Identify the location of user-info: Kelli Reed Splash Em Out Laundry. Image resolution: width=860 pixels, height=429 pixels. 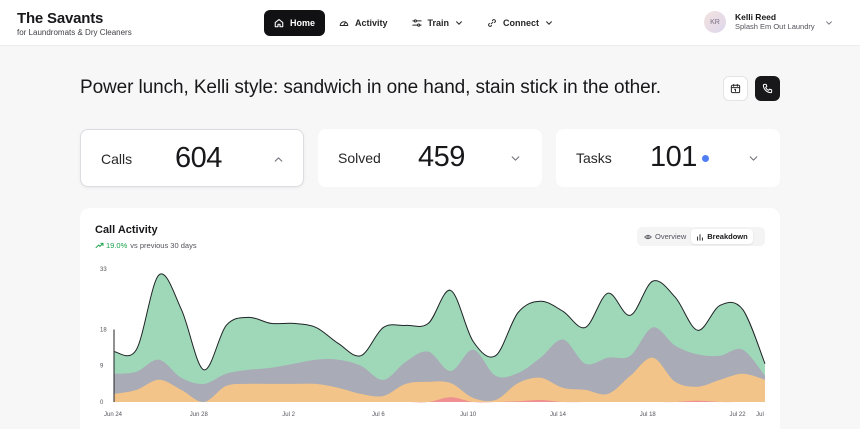
(775, 22).